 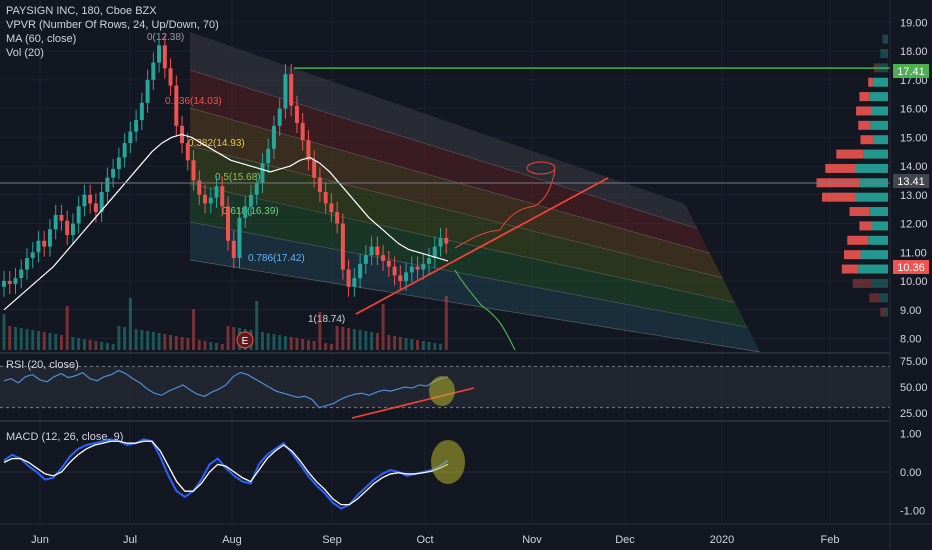 What do you see at coordinates (910, 435) in the screenshot?
I see `macd-tick-label: 1.00` at bounding box center [910, 435].